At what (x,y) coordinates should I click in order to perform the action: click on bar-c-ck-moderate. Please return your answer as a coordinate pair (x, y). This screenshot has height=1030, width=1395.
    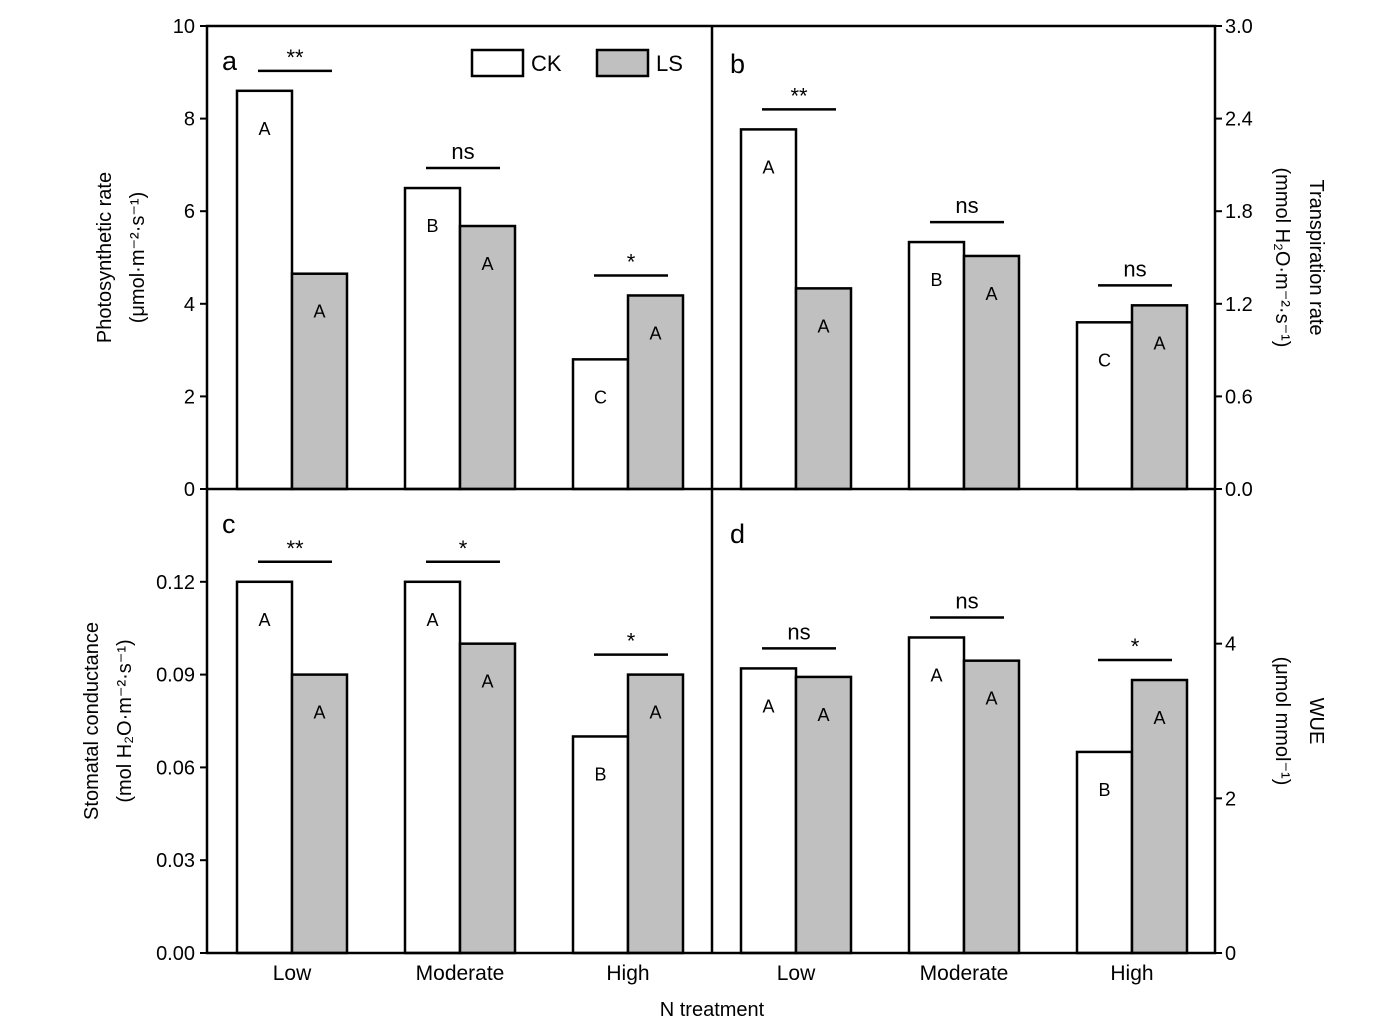
    Looking at the image, I should click on (432, 767).